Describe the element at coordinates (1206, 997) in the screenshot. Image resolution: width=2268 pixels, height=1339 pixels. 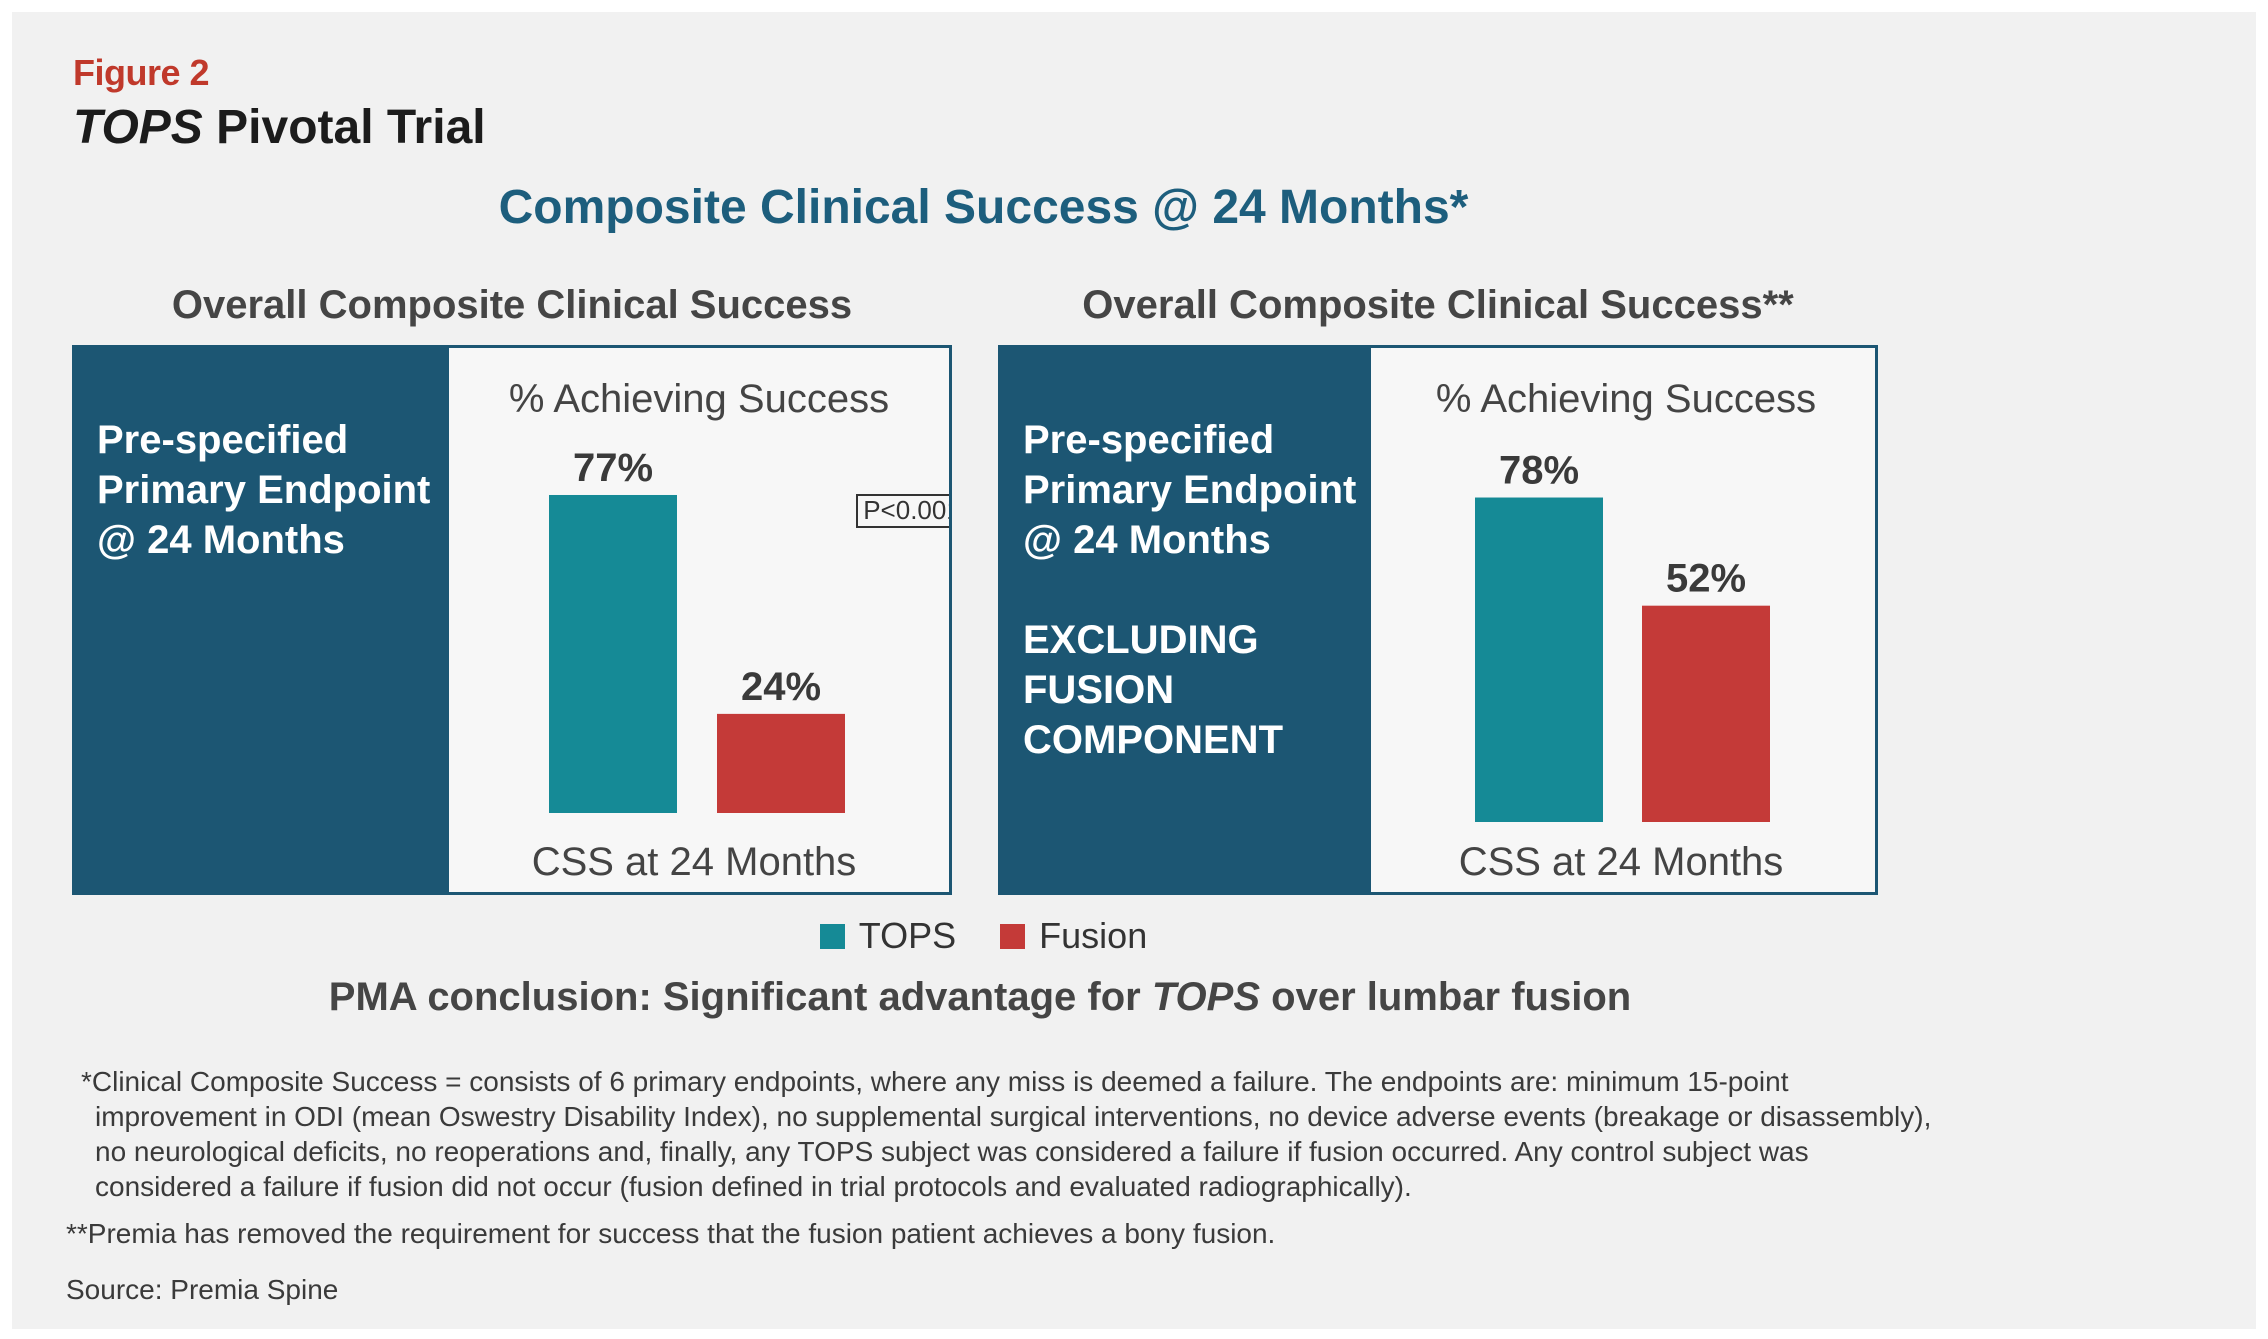
I see `conclusion-text-italic: TOPS` at that location.